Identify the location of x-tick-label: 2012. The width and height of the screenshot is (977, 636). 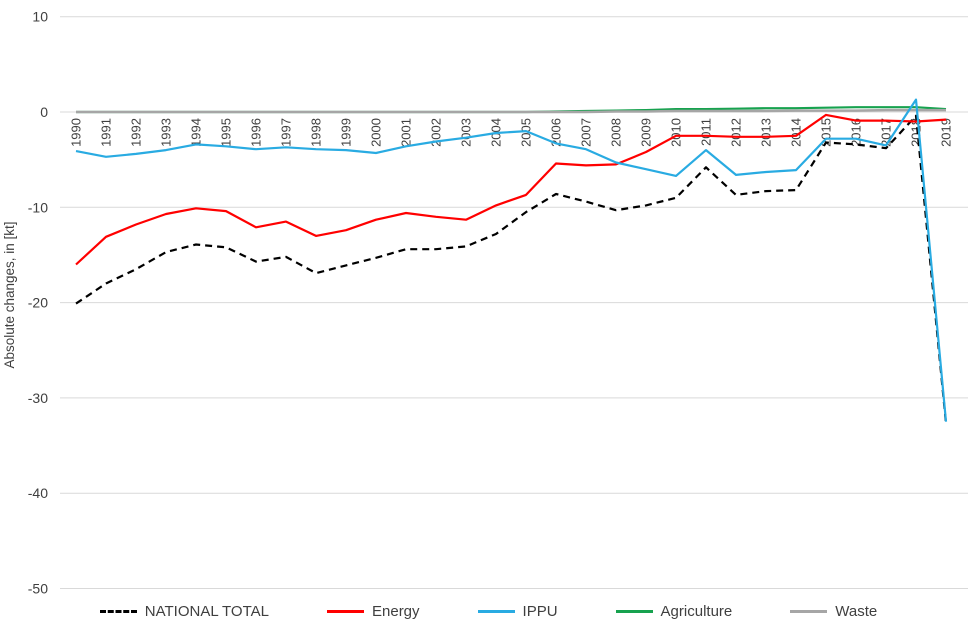
(736, 132).